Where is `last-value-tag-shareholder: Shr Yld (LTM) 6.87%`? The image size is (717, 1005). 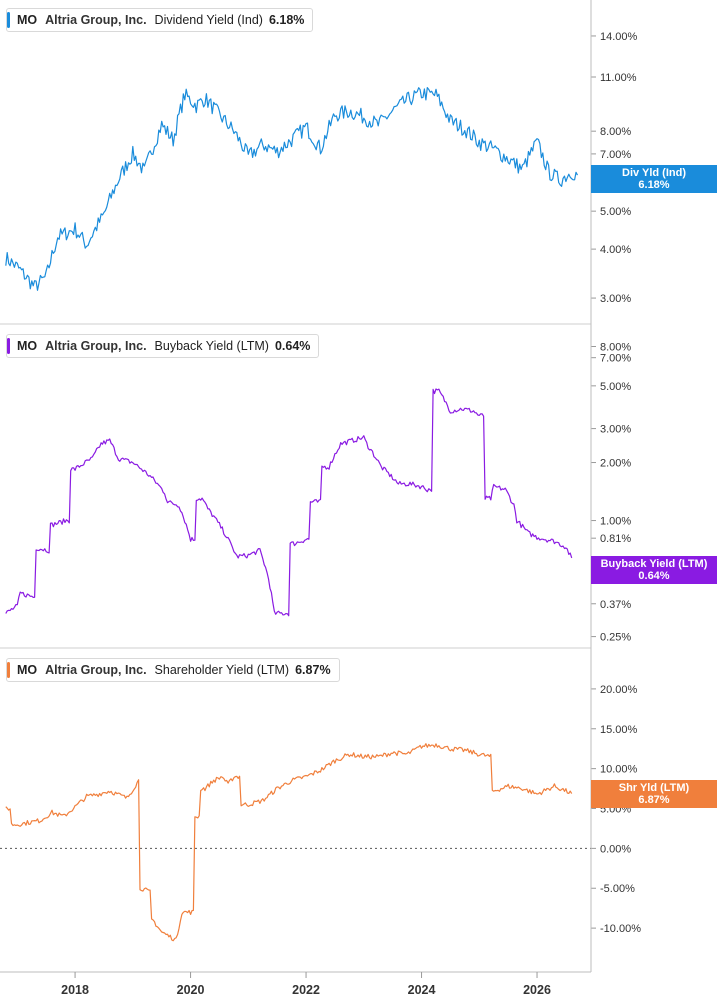
last-value-tag-shareholder: Shr Yld (LTM) 6.87% is located at coordinates (654, 794).